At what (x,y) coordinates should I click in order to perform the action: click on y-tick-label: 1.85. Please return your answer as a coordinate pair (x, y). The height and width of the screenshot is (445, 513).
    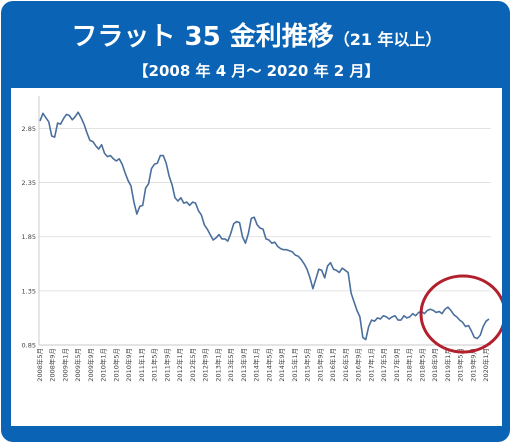
    Looking at the image, I should click on (29, 237).